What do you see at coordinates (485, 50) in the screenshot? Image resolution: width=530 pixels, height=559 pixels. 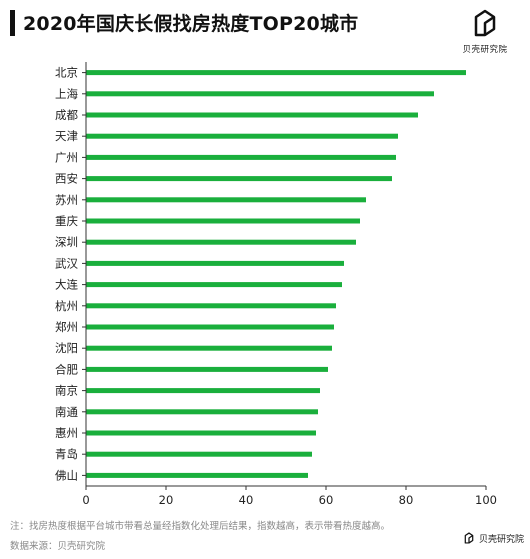 I see `brand-name: 贝壳研究院` at bounding box center [485, 50].